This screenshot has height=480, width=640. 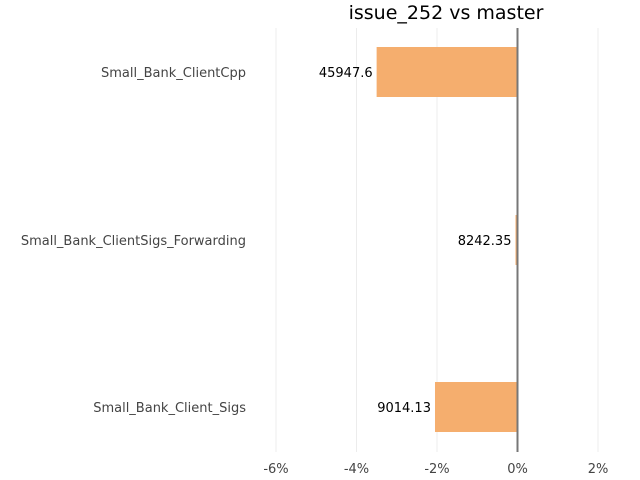 What do you see at coordinates (517, 469) in the screenshot?
I see `x-tick-label: 0%` at bounding box center [517, 469].